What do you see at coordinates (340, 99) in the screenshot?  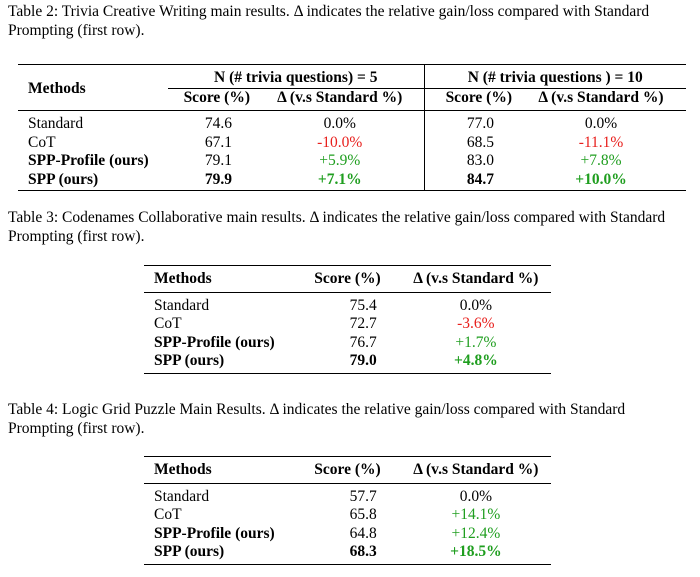 I see `delta-header-n5: Δ (v.s Standard %)` at bounding box center [340, 99].